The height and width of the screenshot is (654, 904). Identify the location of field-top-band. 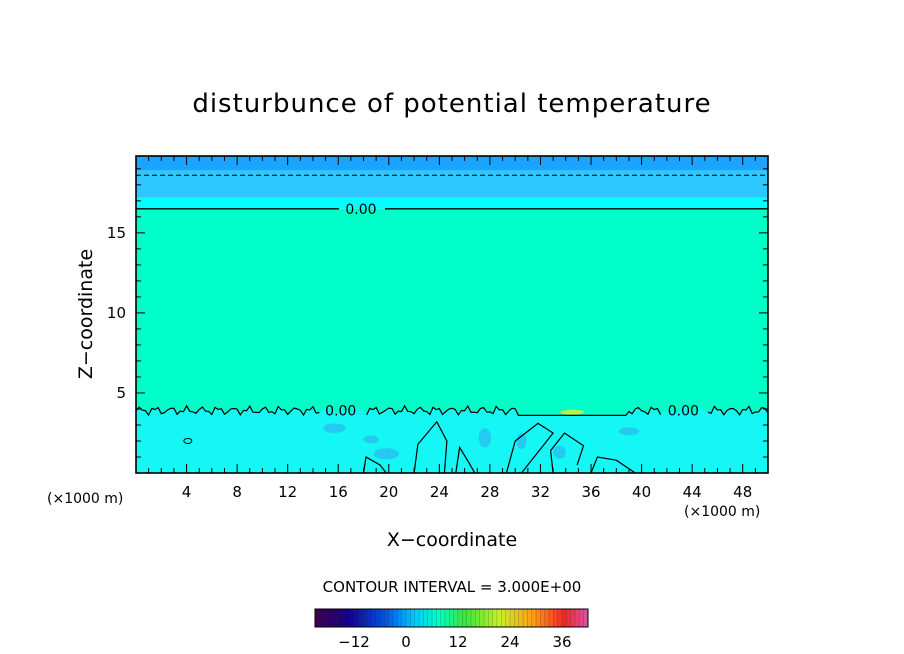
(452, 163).